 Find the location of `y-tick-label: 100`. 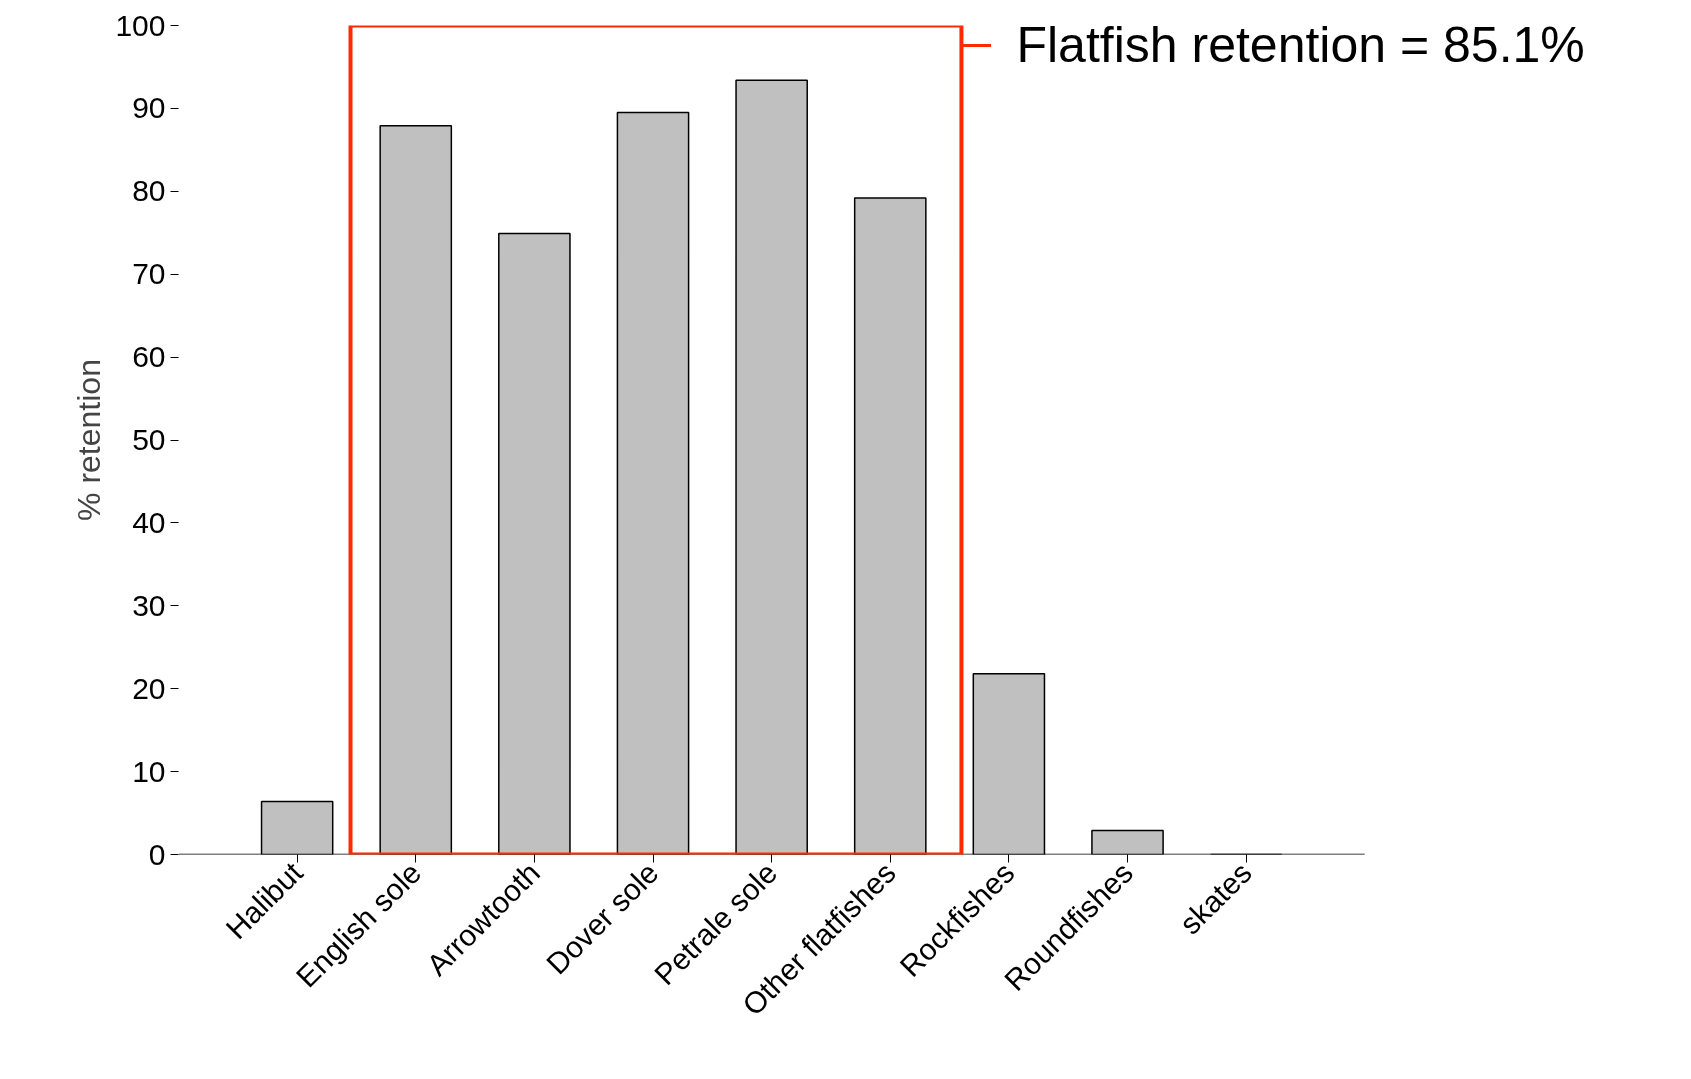

y-tick-label: 100 is located at coordinates (140, 25).